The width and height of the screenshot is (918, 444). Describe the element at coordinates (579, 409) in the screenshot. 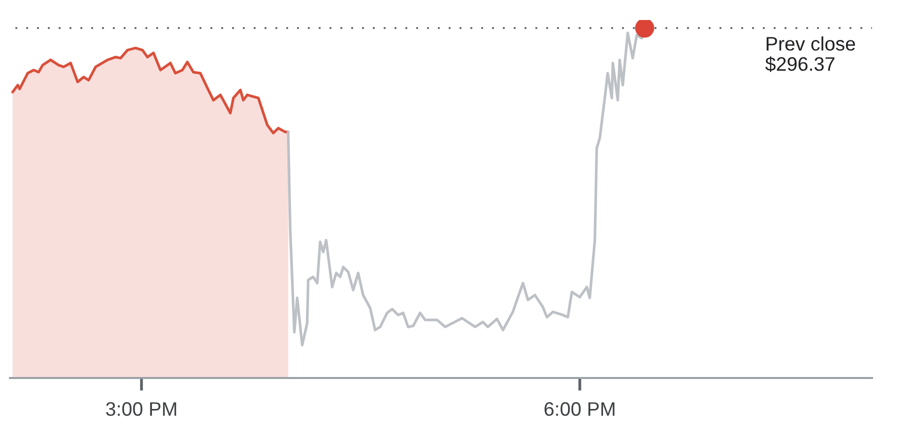

I see `x-tick-label: 6:00 PM` at that location.